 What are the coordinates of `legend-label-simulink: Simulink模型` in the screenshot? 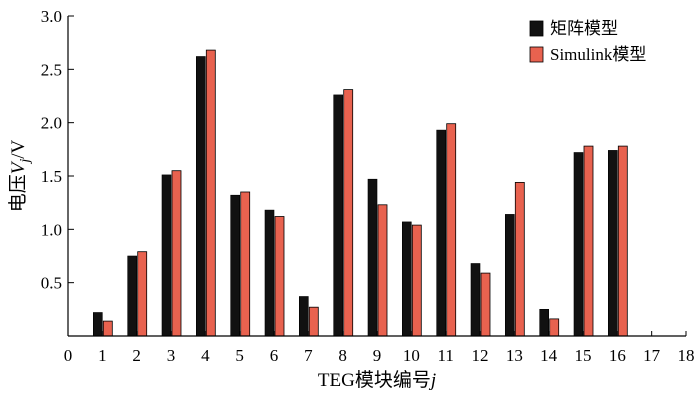 It's located at (598, 54).